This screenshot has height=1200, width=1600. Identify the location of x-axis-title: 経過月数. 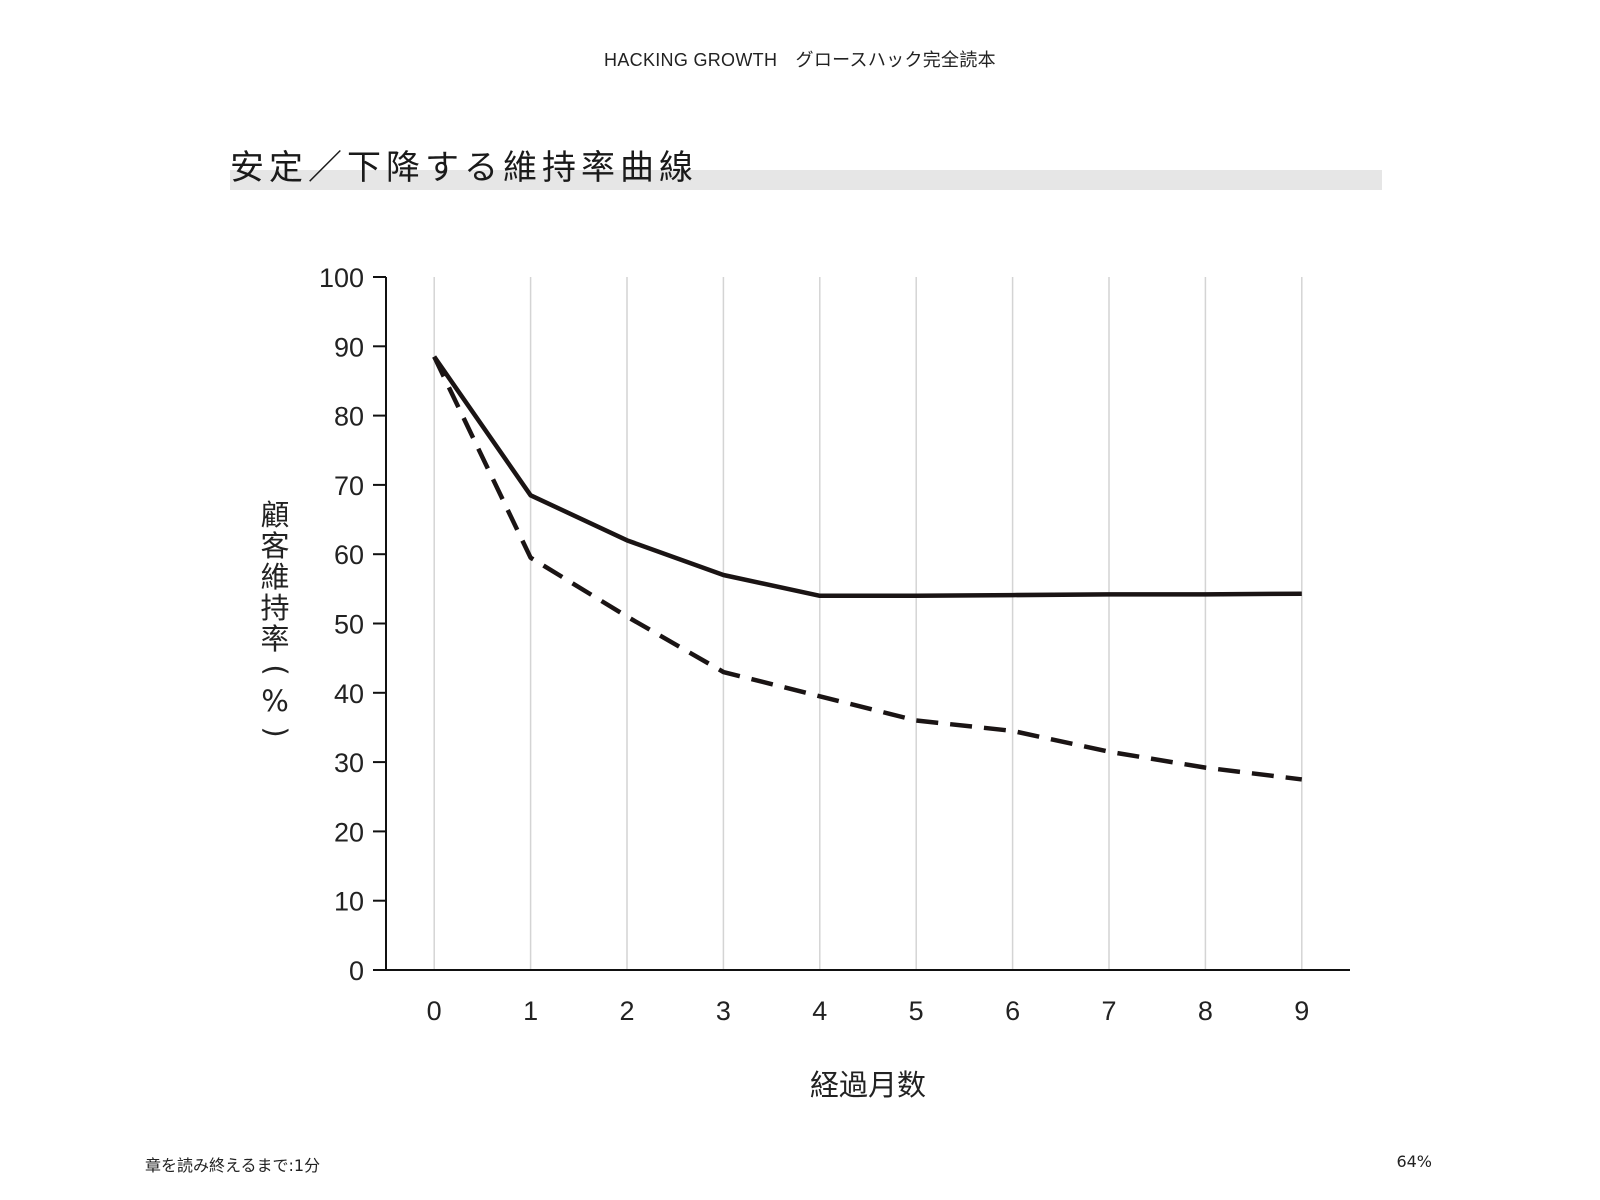
(868, 1084).